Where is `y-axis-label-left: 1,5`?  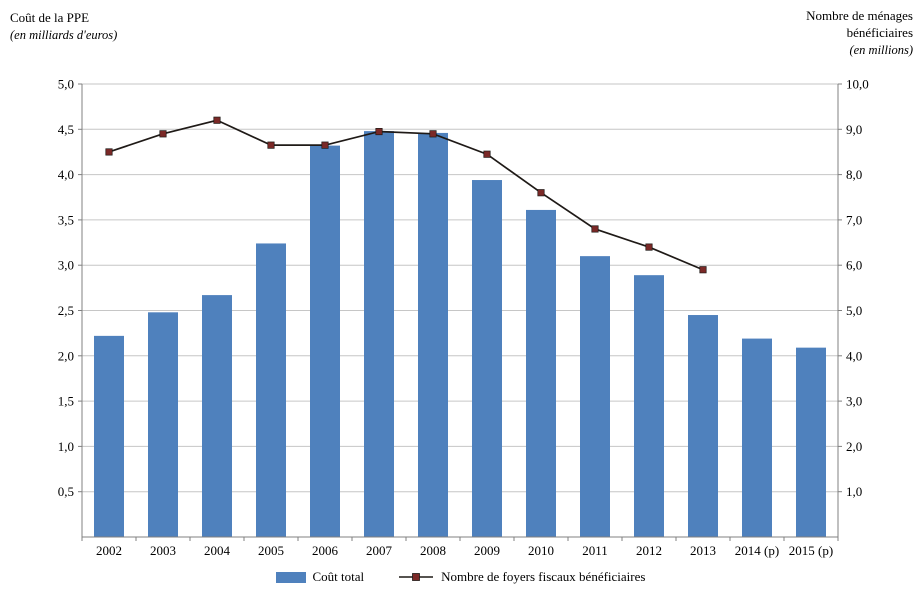
y-axis-label-left: 1,5 is located at coordinates (66, 401).